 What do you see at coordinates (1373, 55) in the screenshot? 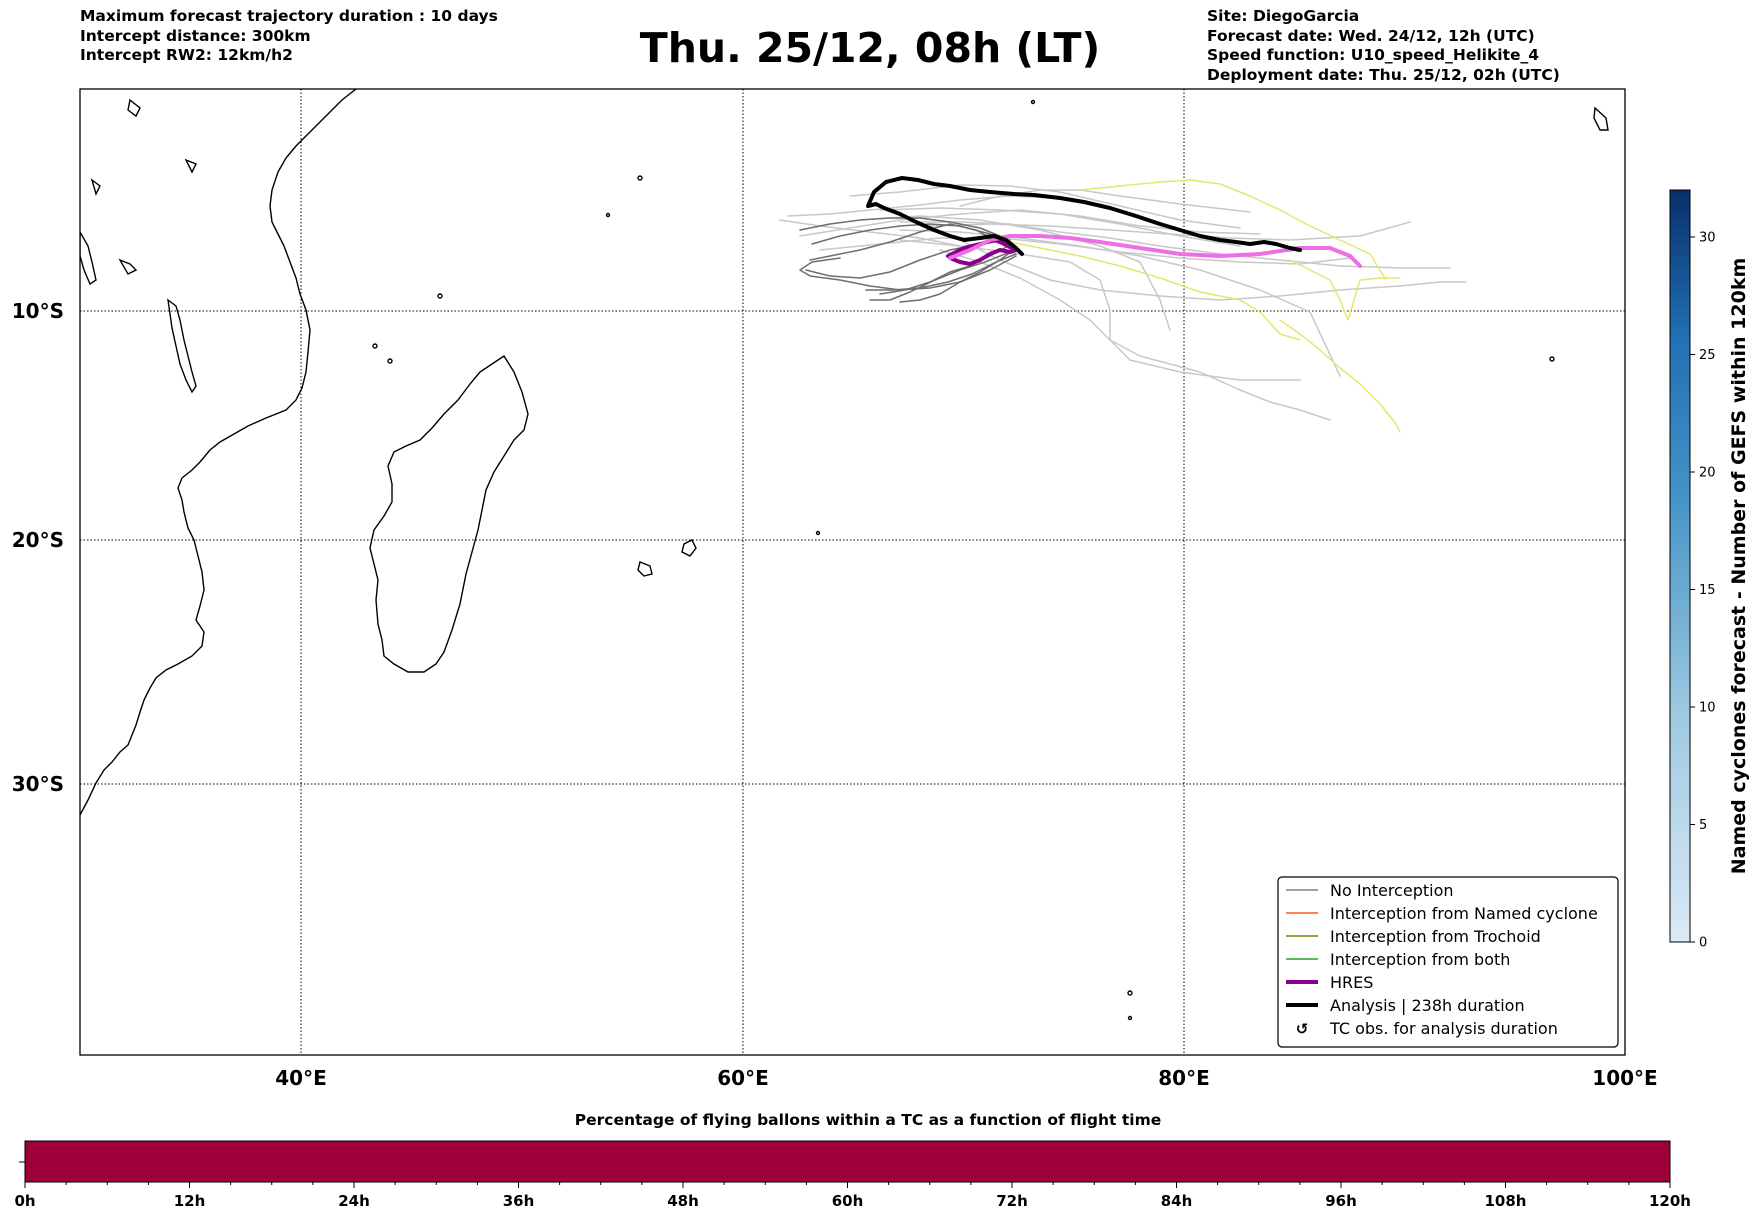
I see `header-speed-function: Speed function: U10_speed_Helikite_4` at bounding box center [1373, 55].